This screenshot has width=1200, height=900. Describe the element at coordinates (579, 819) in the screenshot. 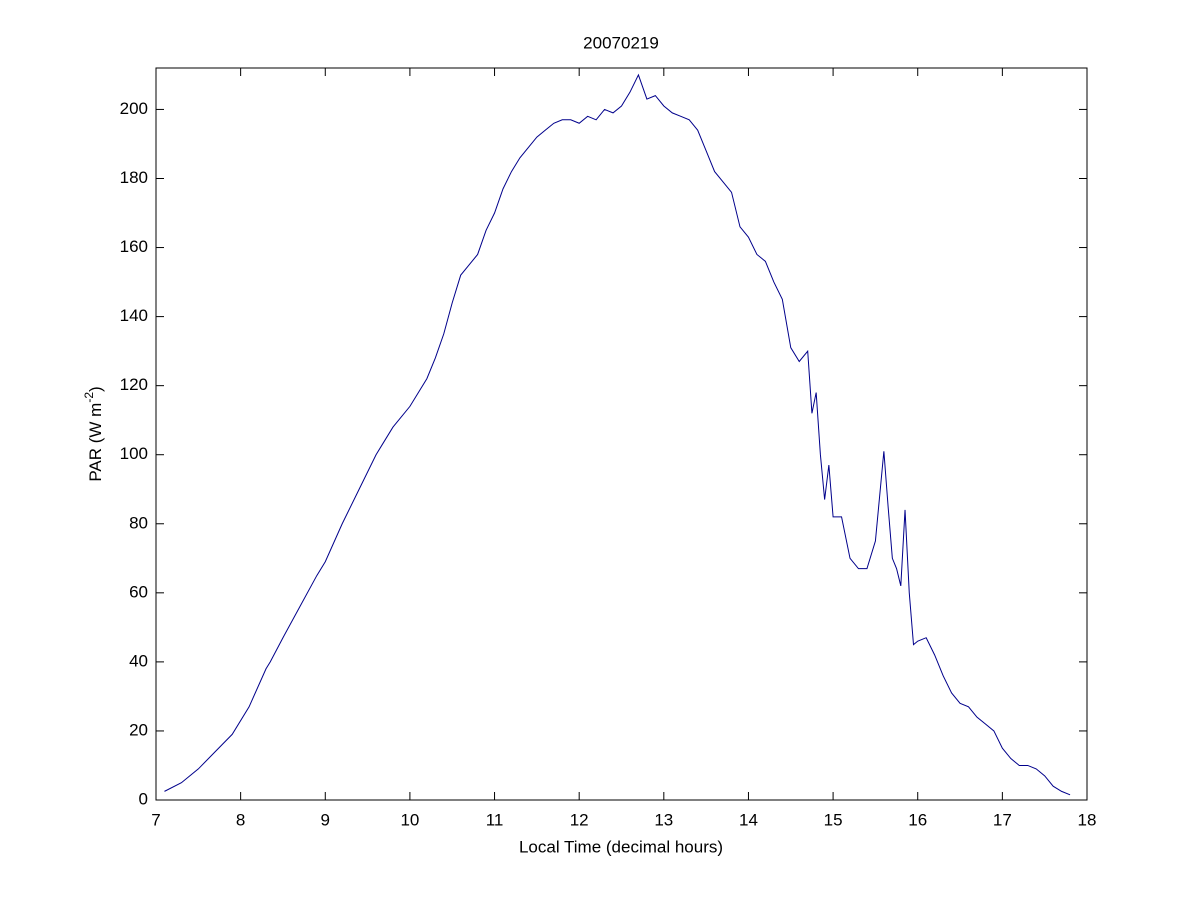

I see `x-tick-label: 12` at that location.